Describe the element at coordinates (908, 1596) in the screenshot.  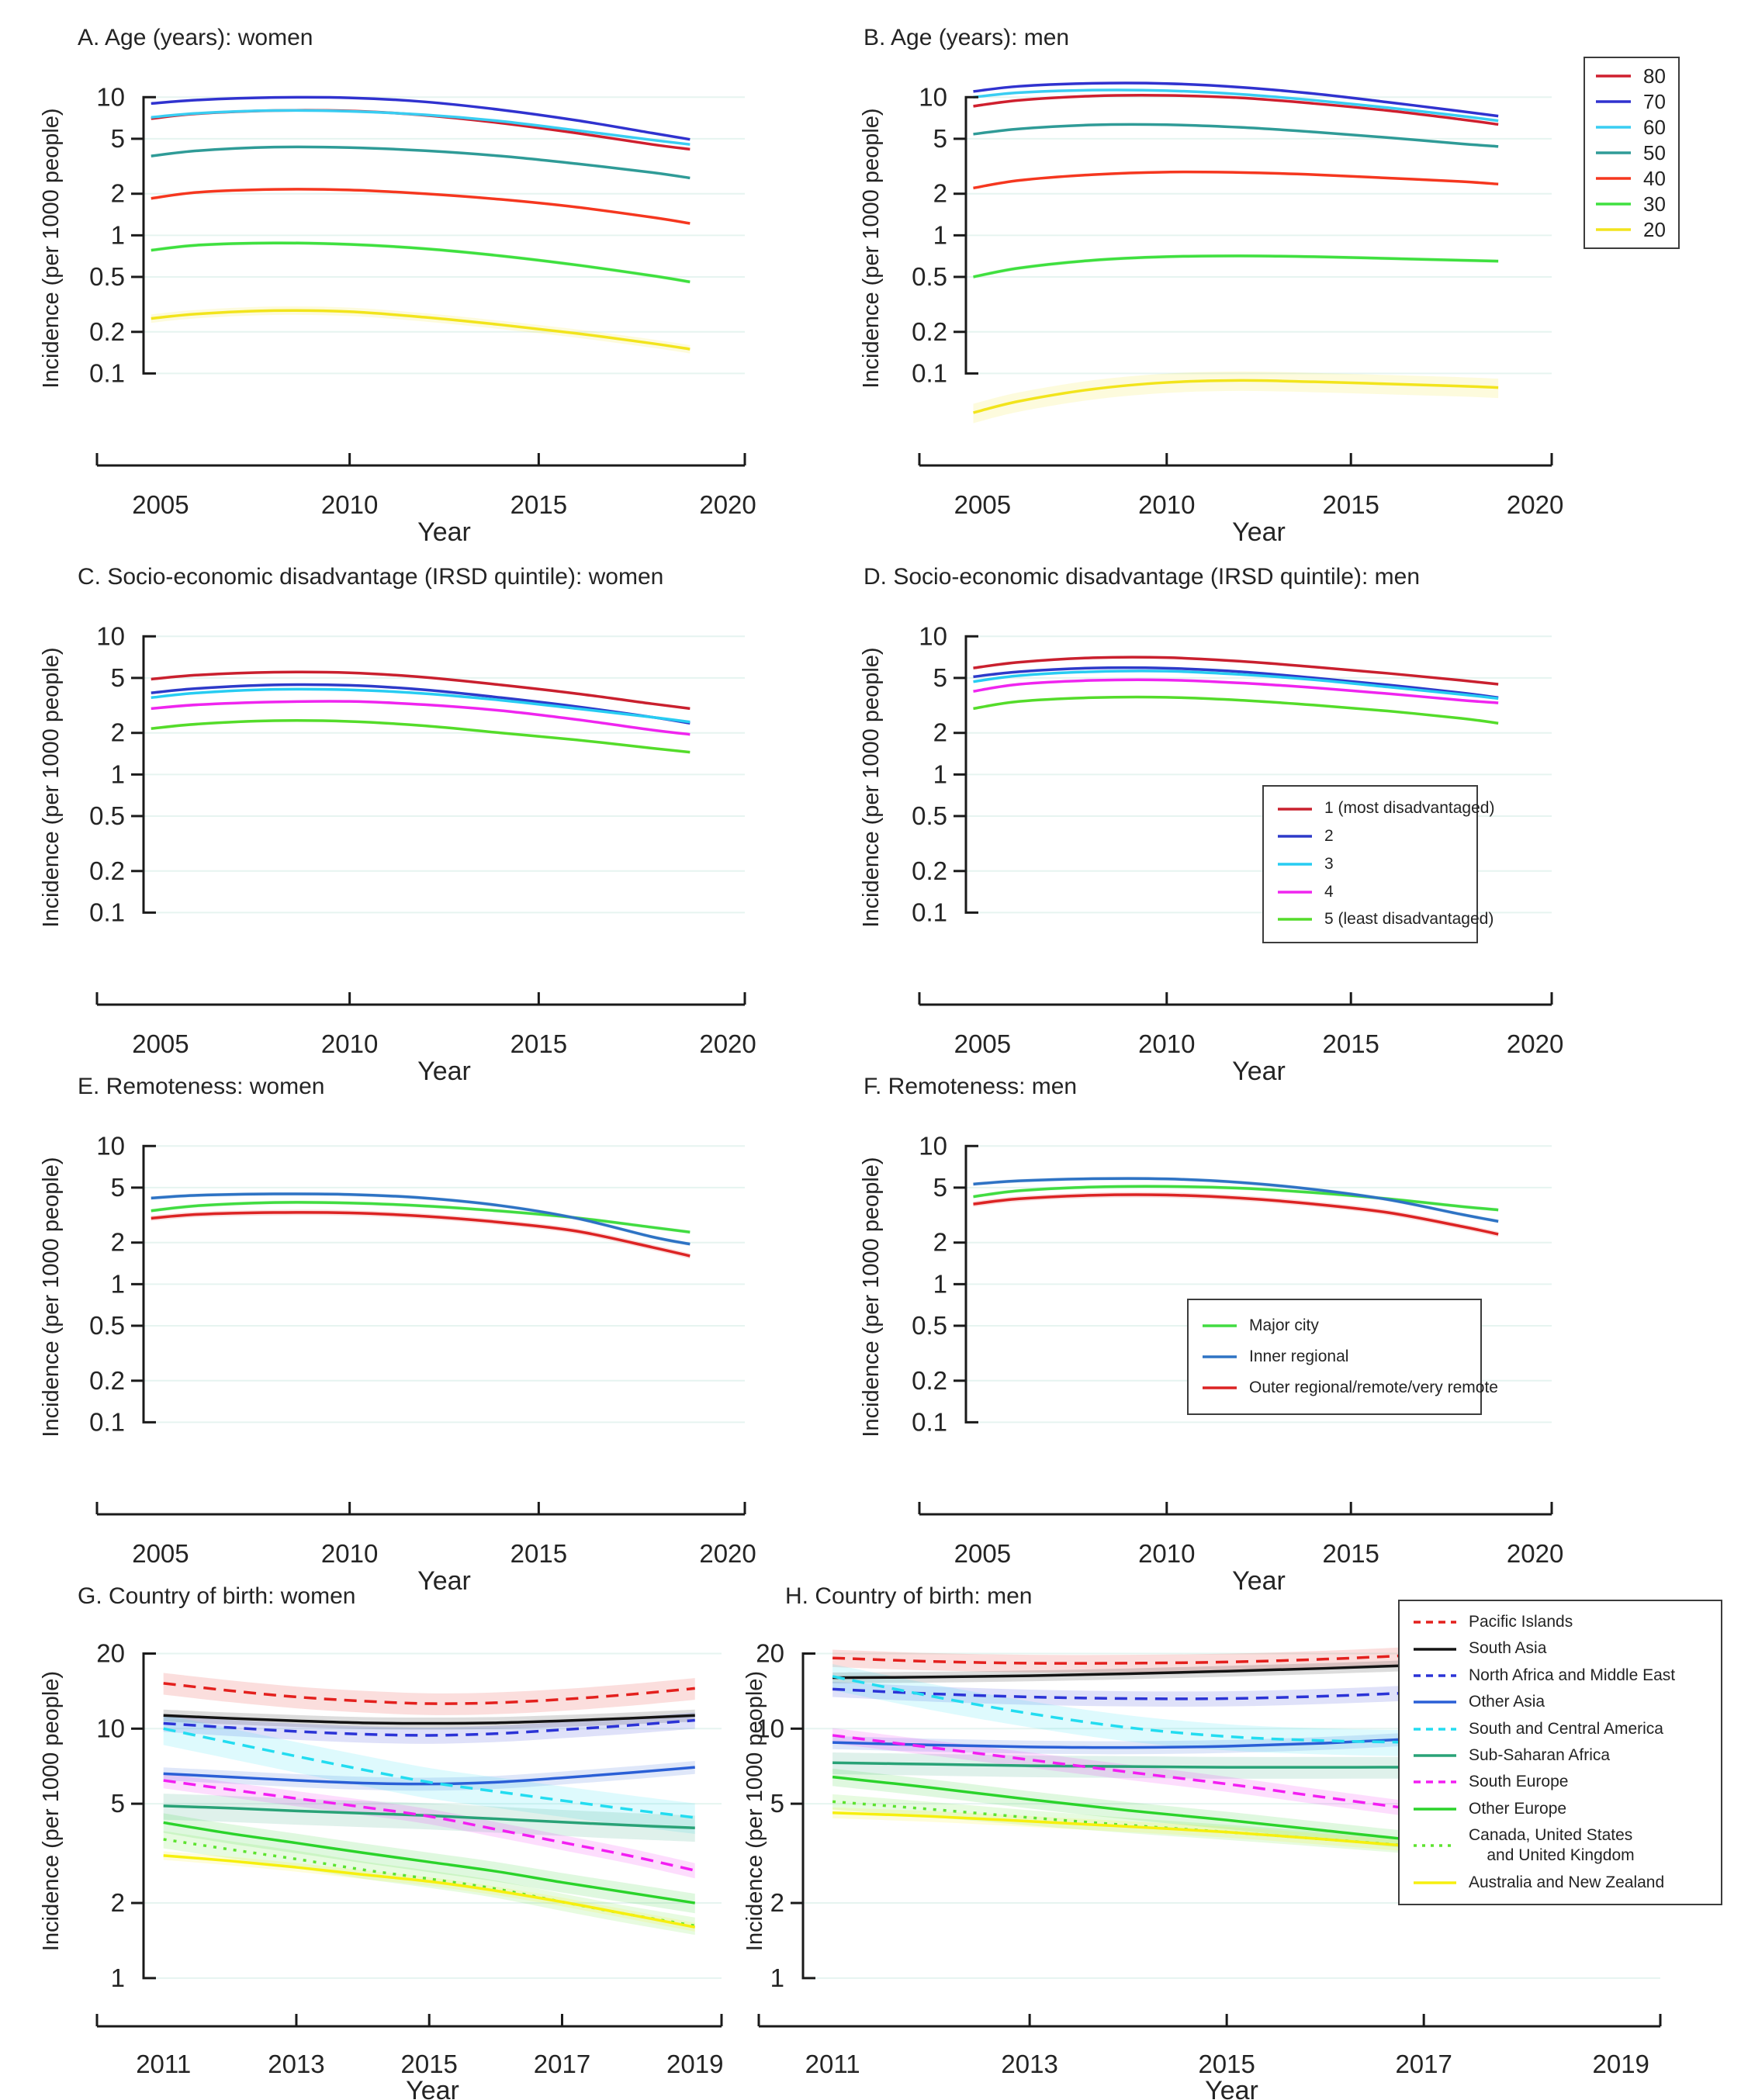
I see `panel-title: H. Country of birth: men` at that location.